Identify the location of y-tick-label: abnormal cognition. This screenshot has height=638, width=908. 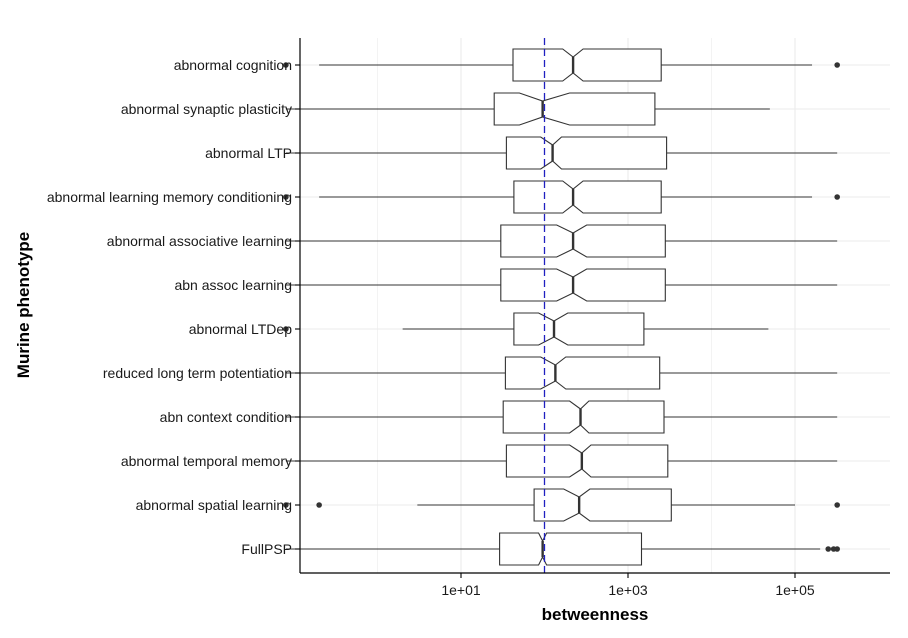
(233, 65).